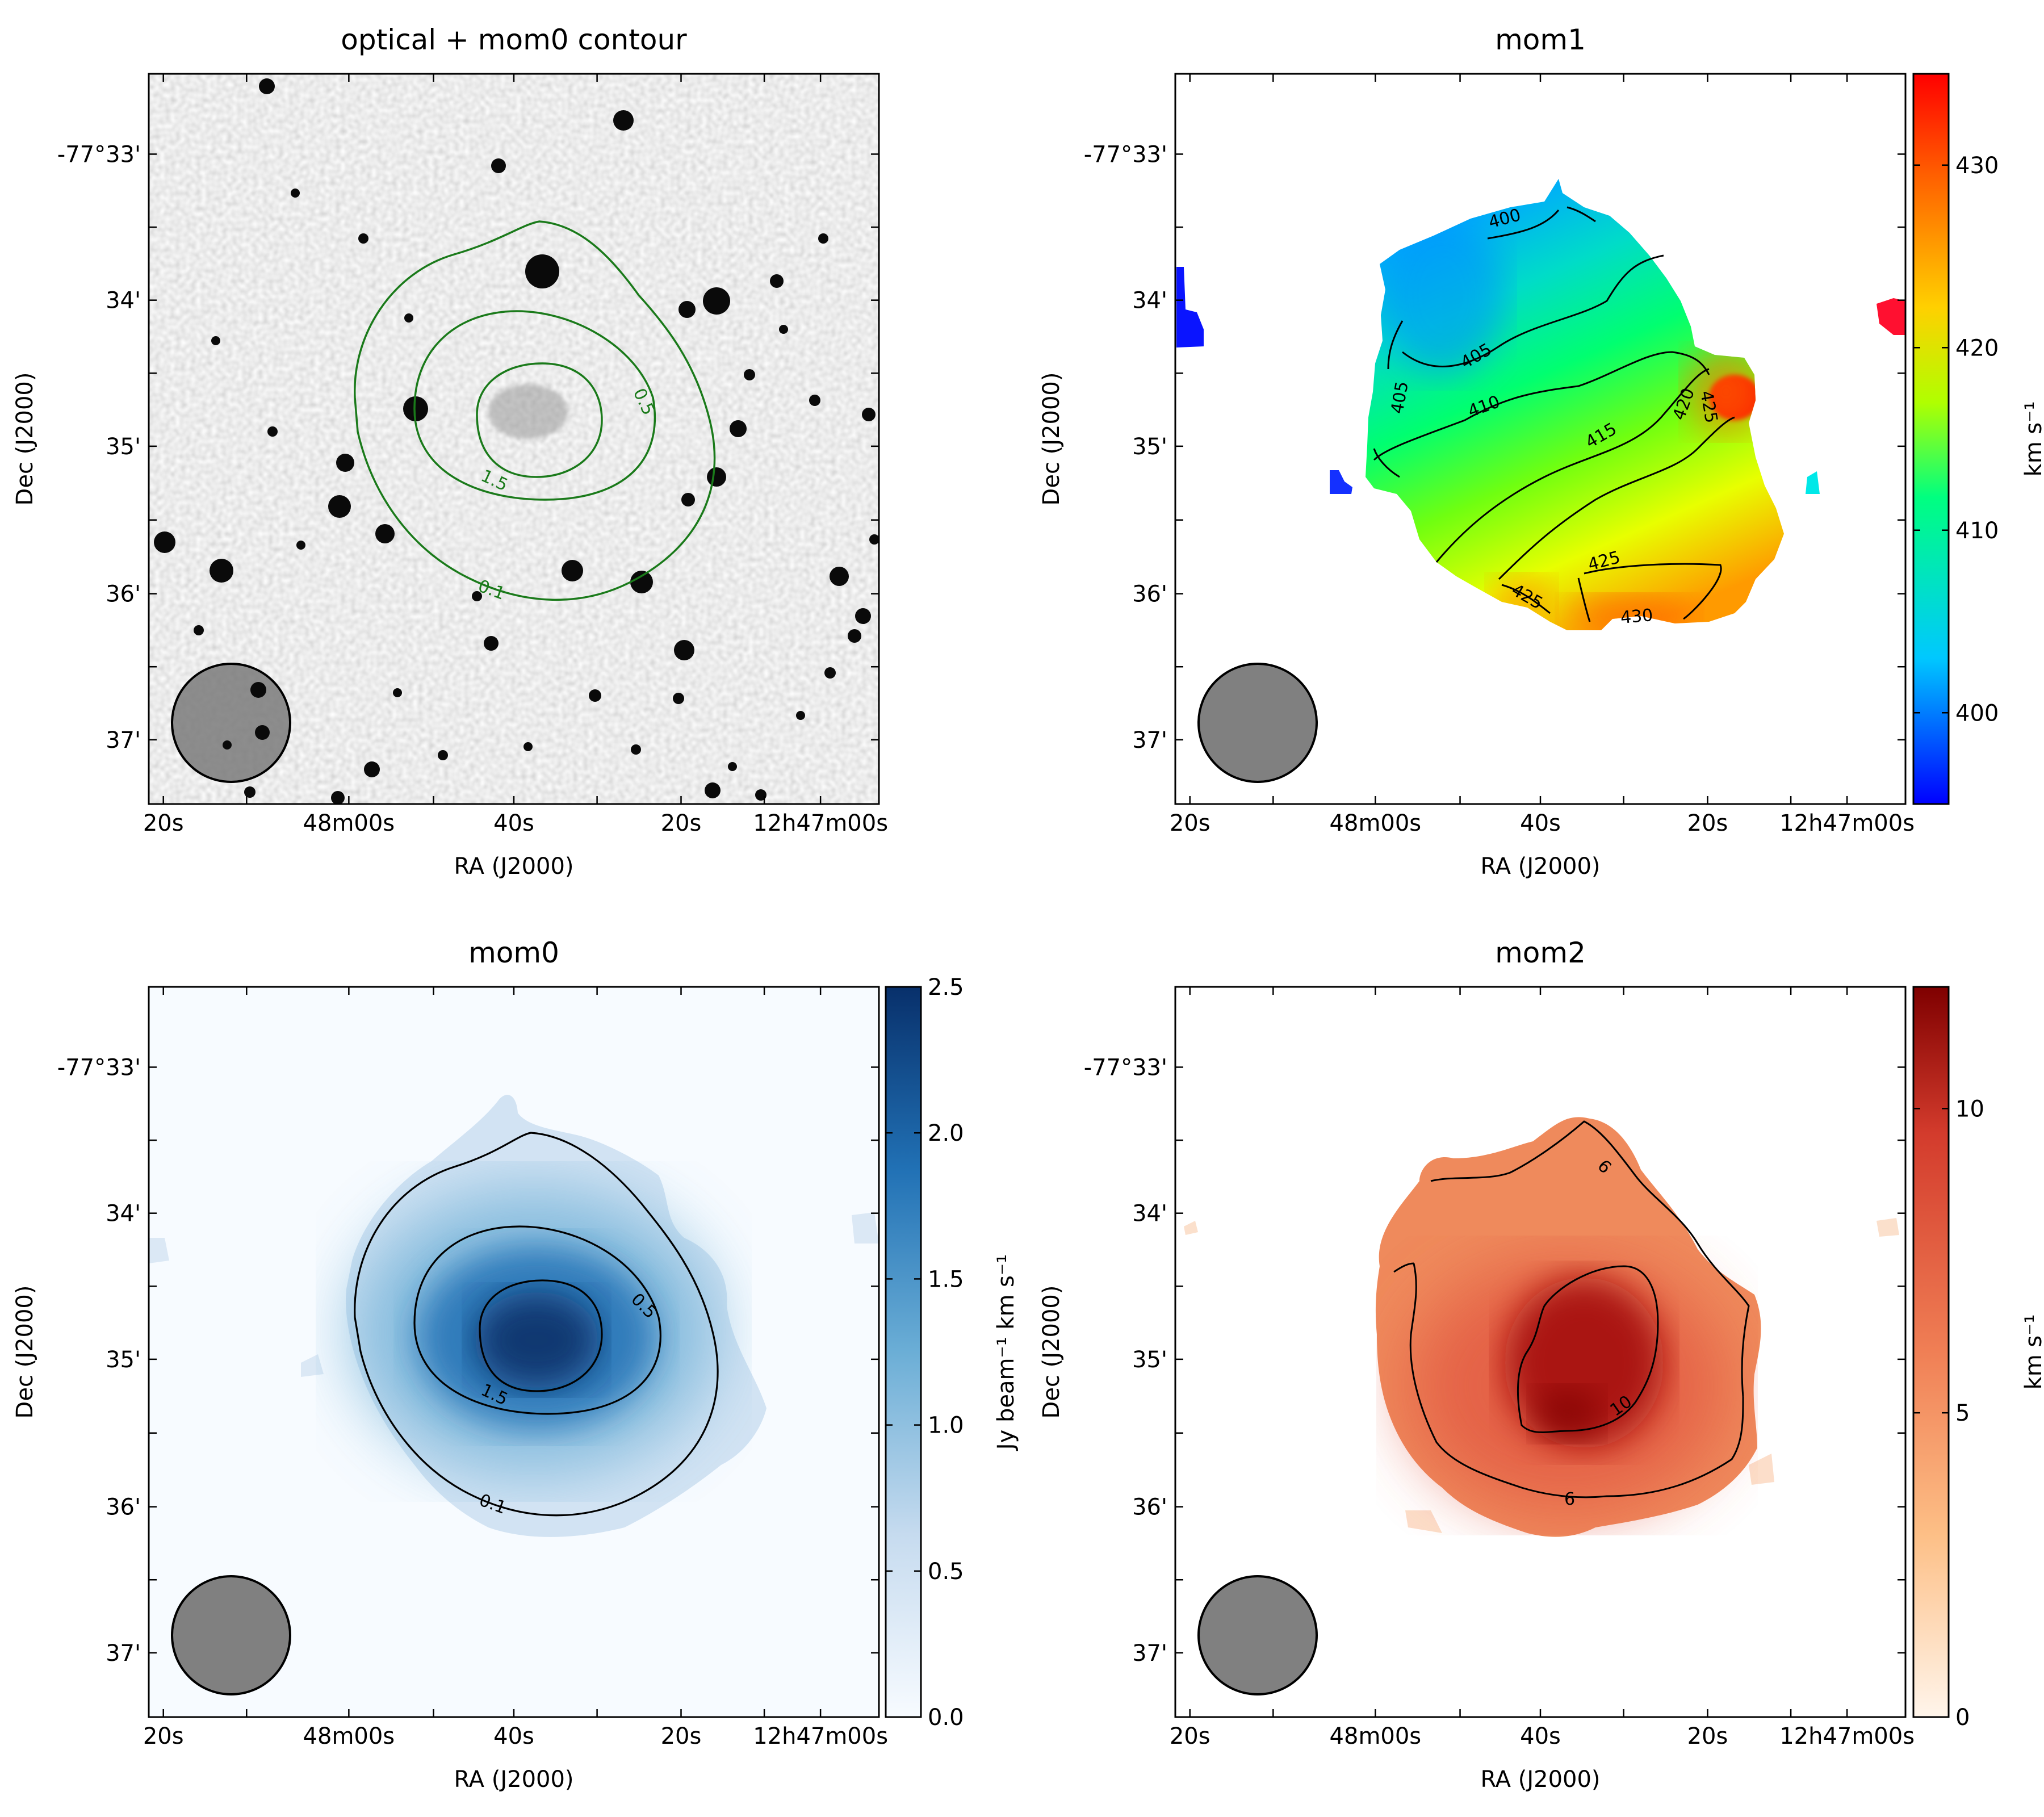 The image size is (2044, 1817). I want to click on mom1-label-430: 430, so click(1637, 616).